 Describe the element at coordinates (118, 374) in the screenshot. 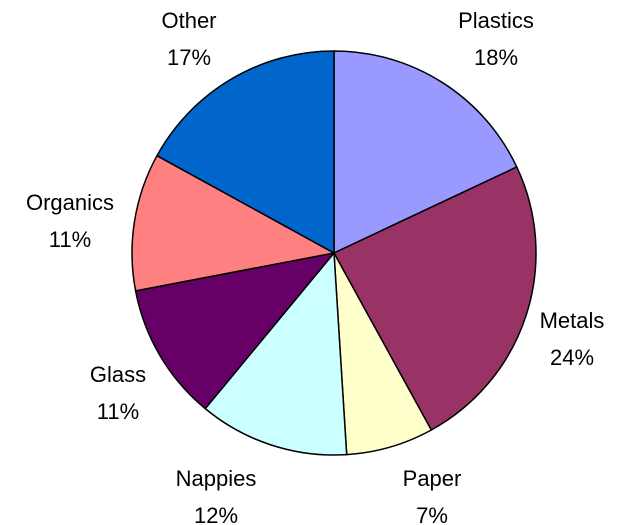

I see `slice-label-glass: Glass` at that location.